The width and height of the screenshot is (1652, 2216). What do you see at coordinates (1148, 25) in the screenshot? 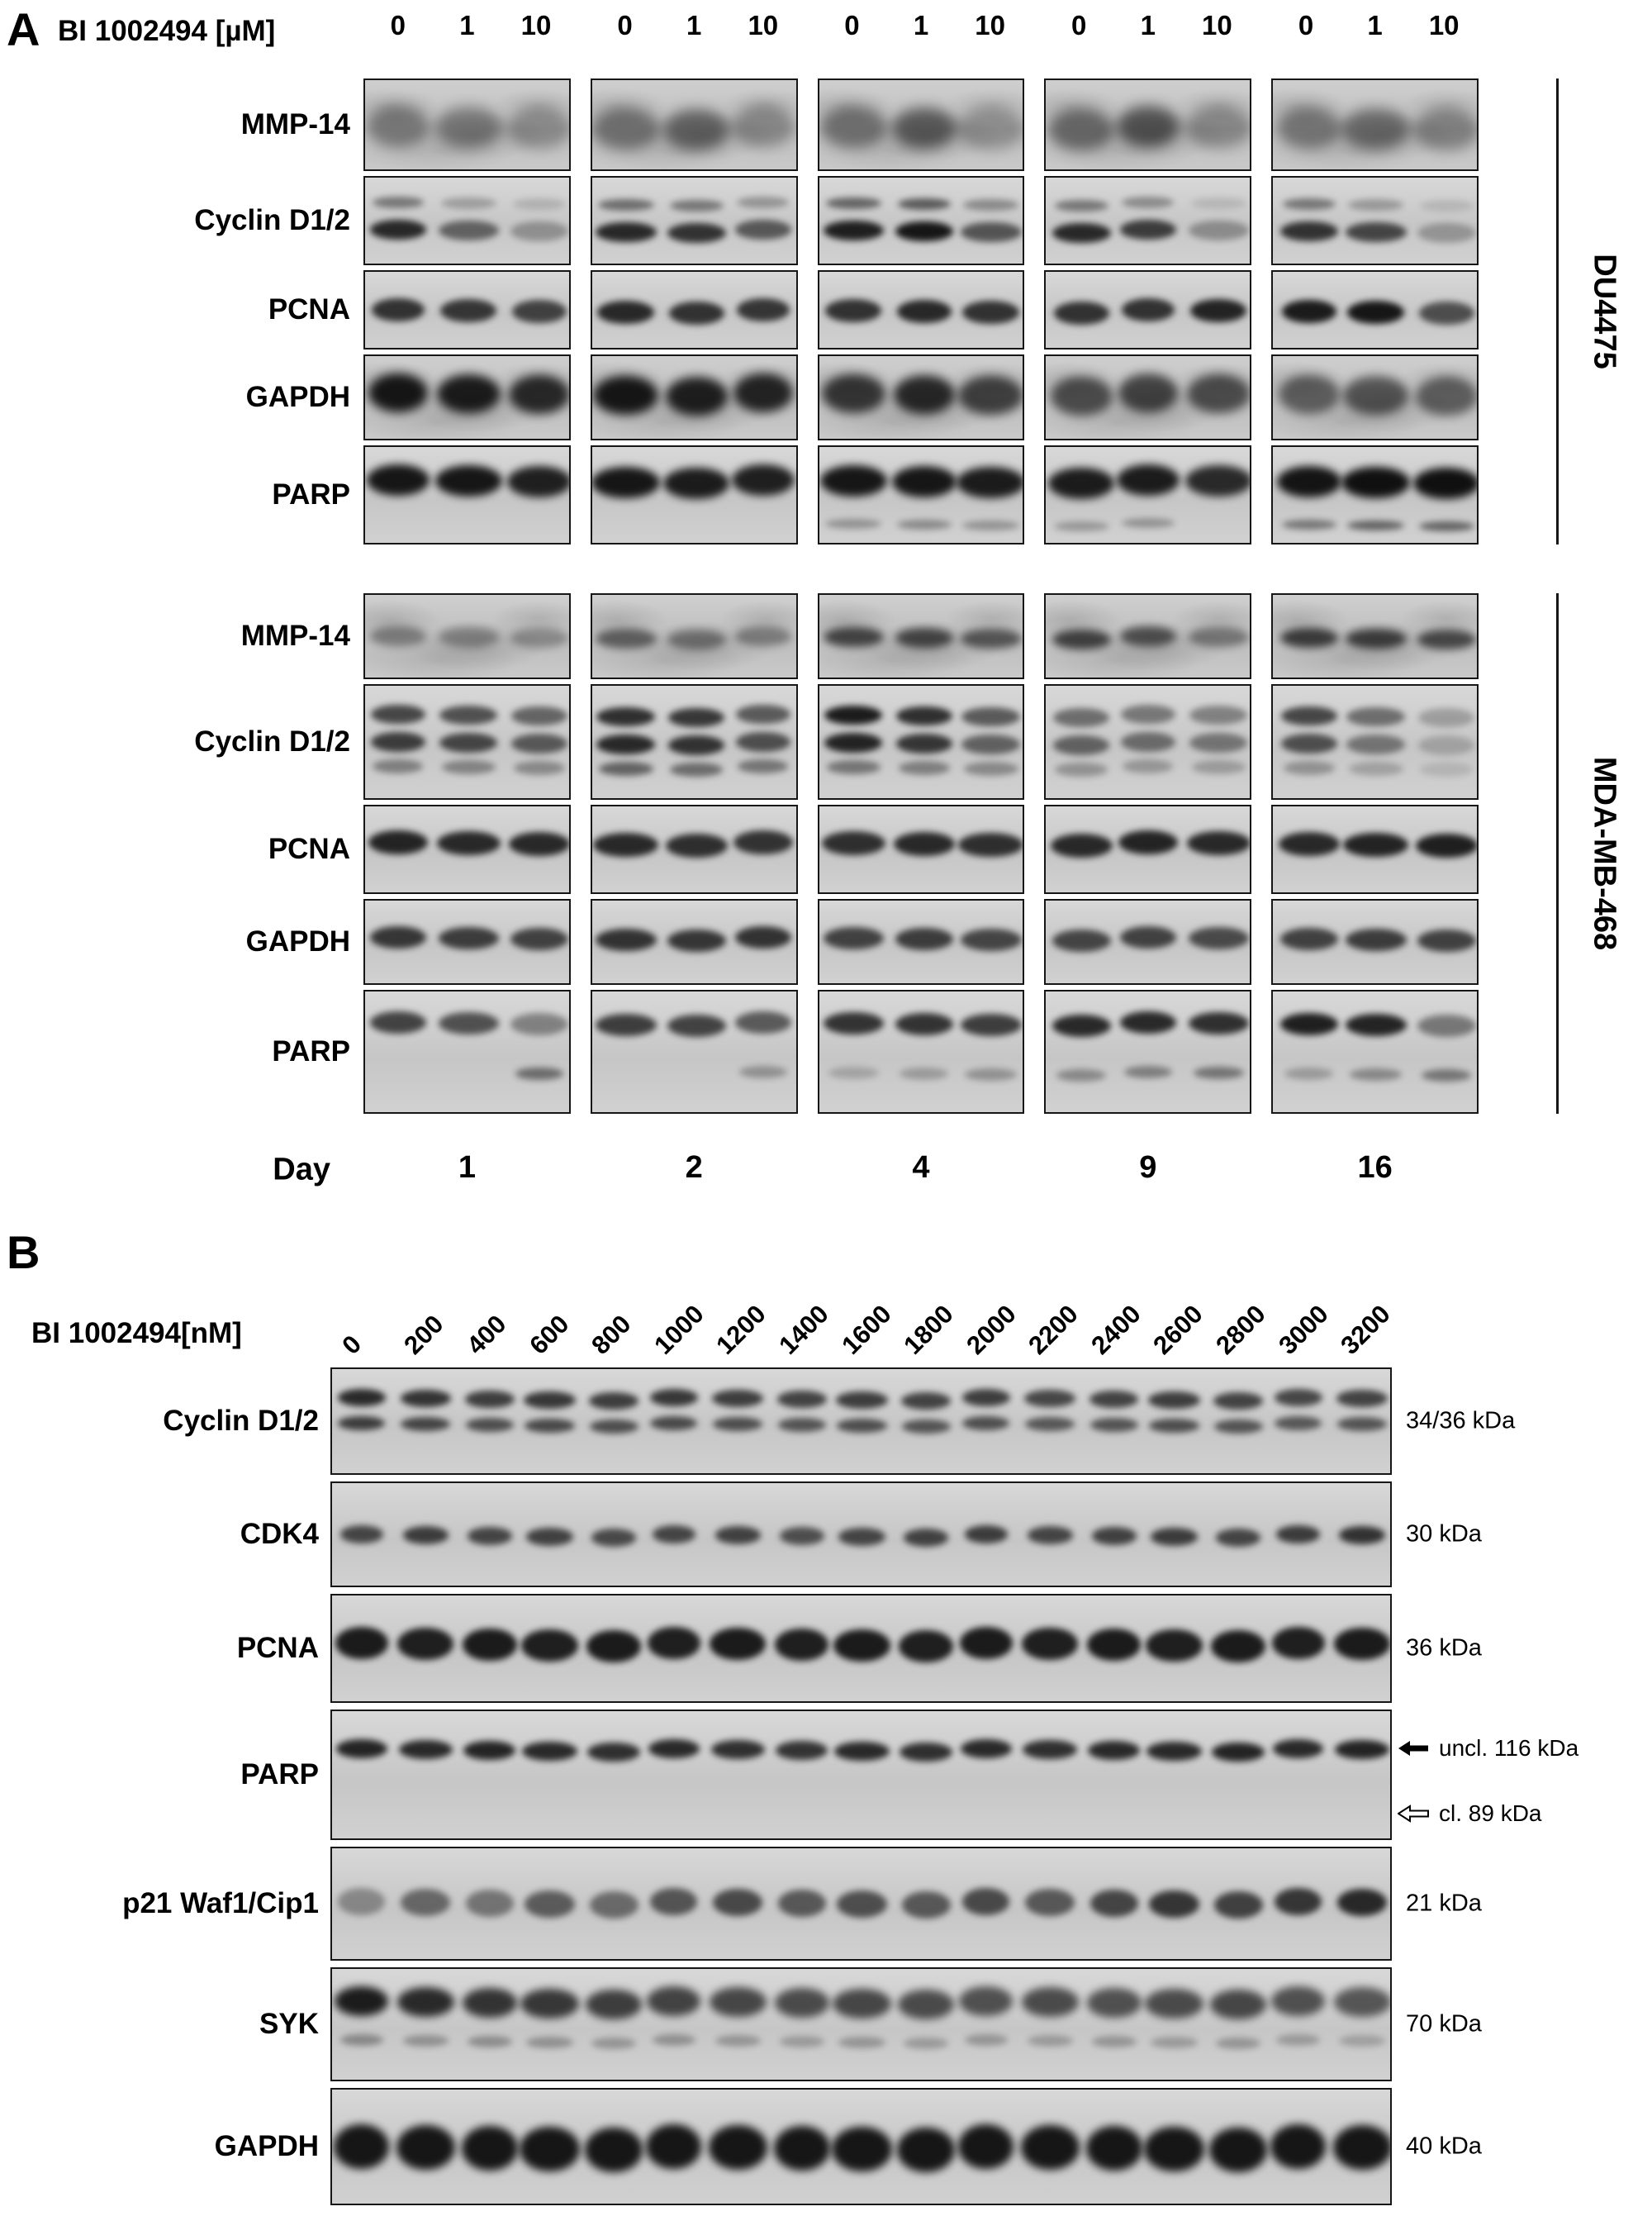
I see `dose-label: 1` at bounding box center [1148, 25].